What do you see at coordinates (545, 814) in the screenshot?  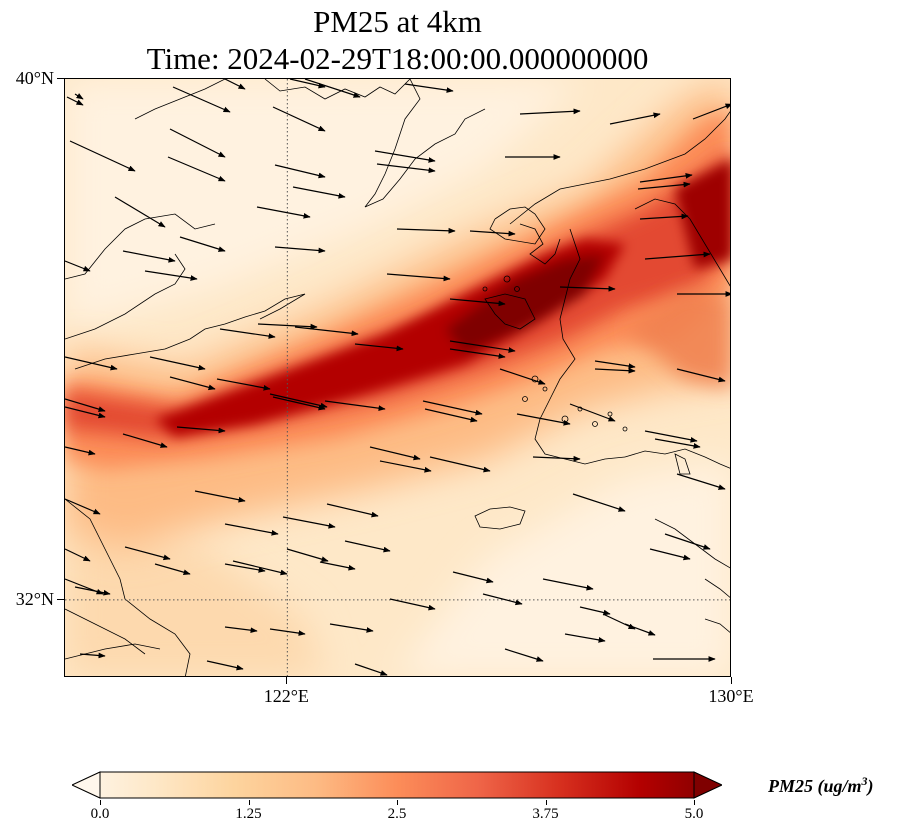 I see `colorbar-tick-label: 3.75` at bounding box center [545, 814].